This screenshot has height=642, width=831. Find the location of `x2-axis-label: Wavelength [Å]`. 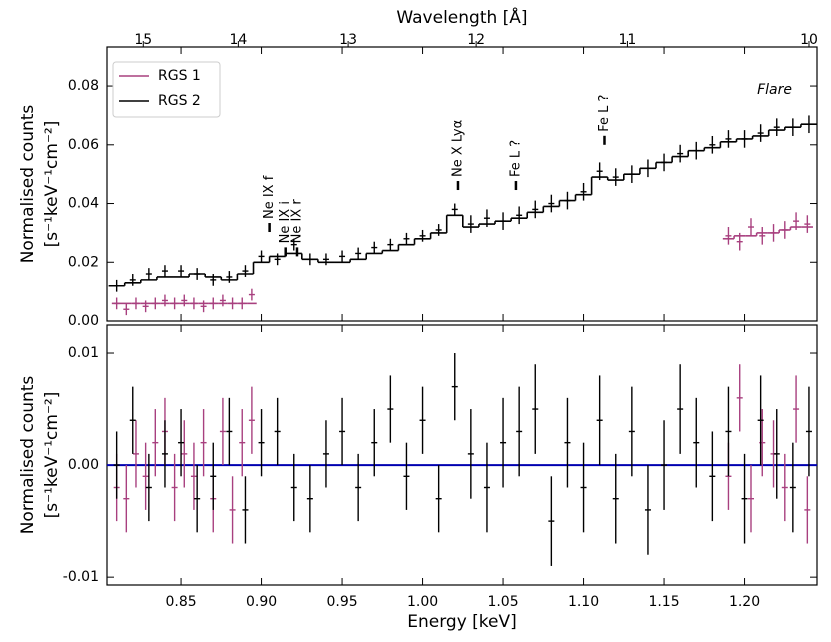

x2-axis-label: Wavelength [Å] is located at coordinates (461, 17).